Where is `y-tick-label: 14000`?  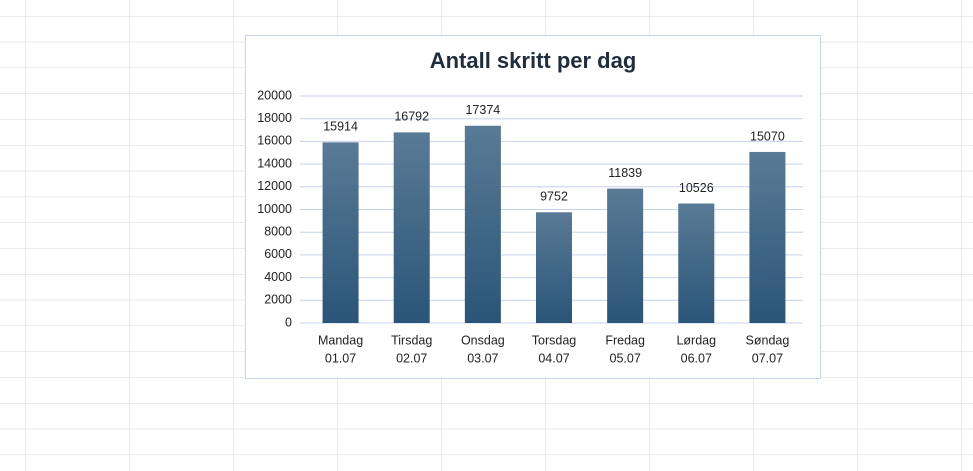 y-tick-label: 14000 is located at coordinates (274, 163).